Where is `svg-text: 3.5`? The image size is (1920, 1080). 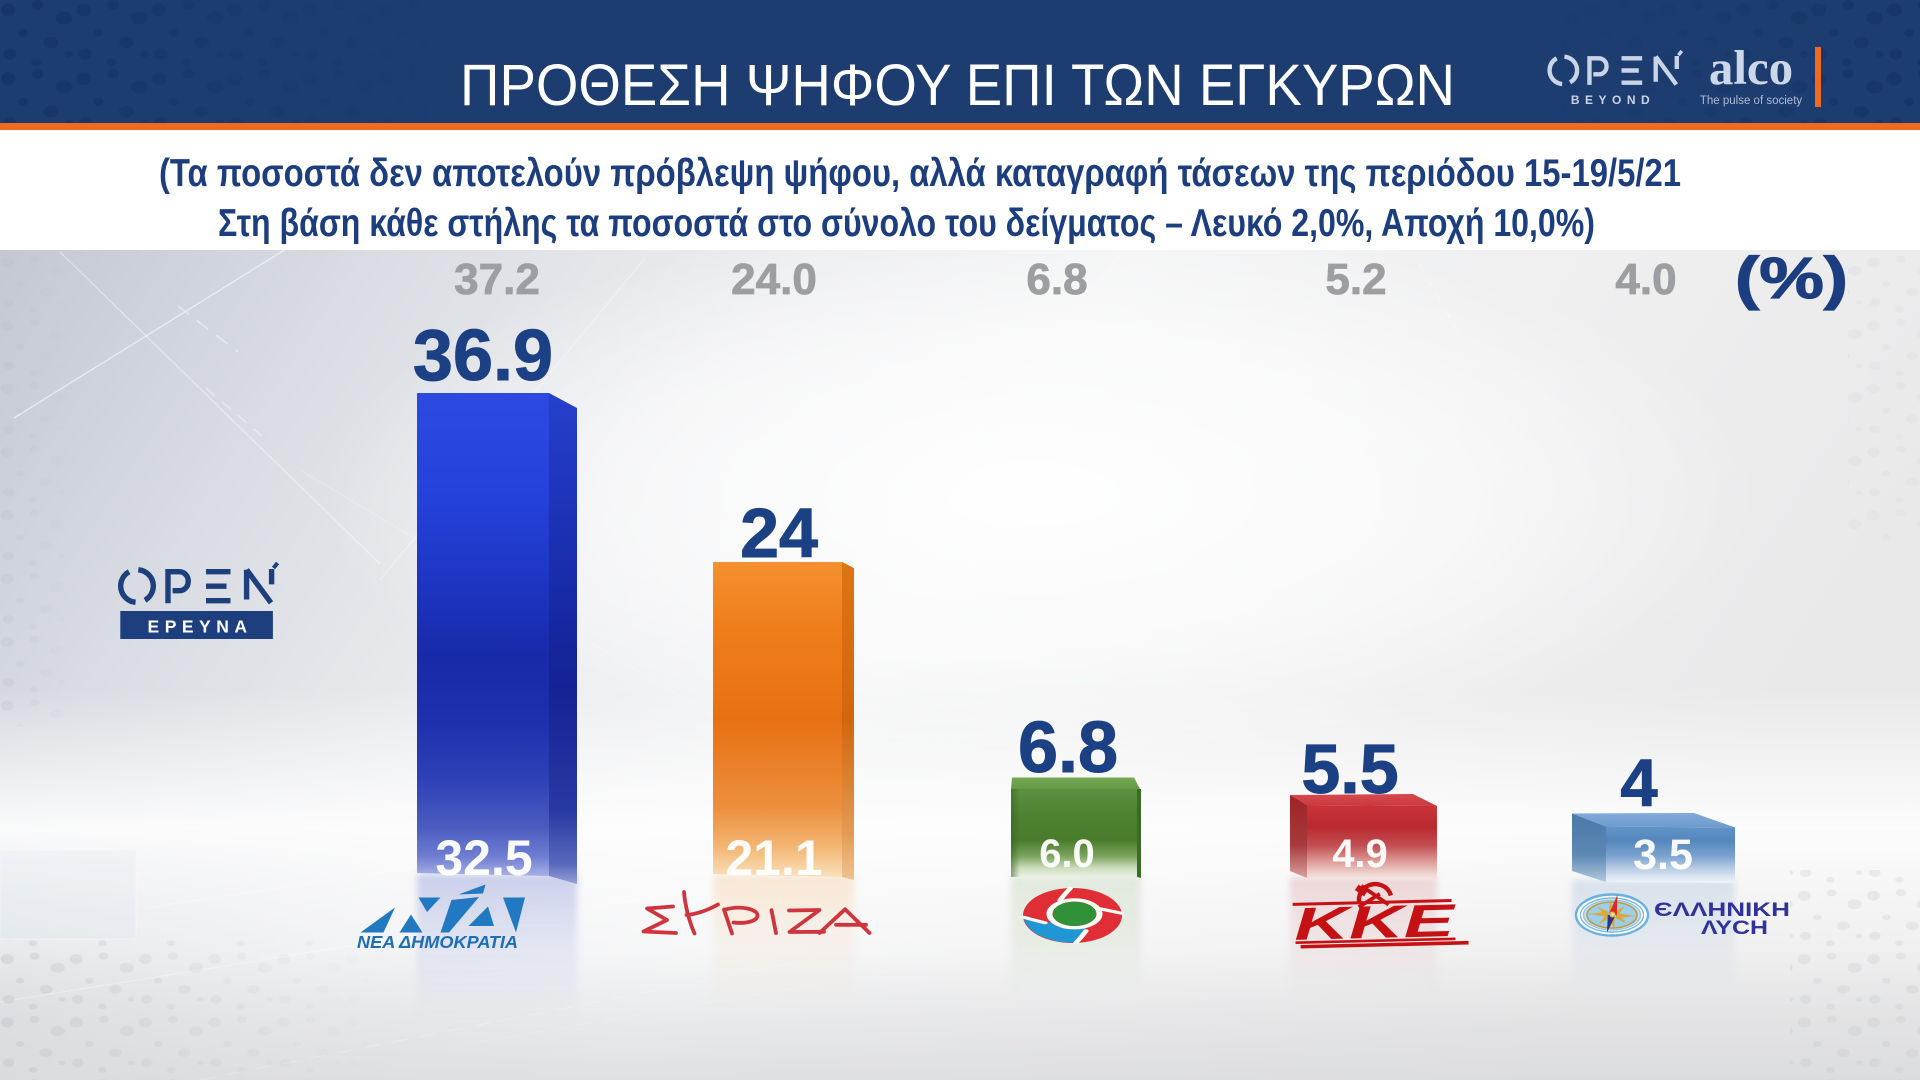
svg-text: 3.5 is located at coordinates (1663, 855).